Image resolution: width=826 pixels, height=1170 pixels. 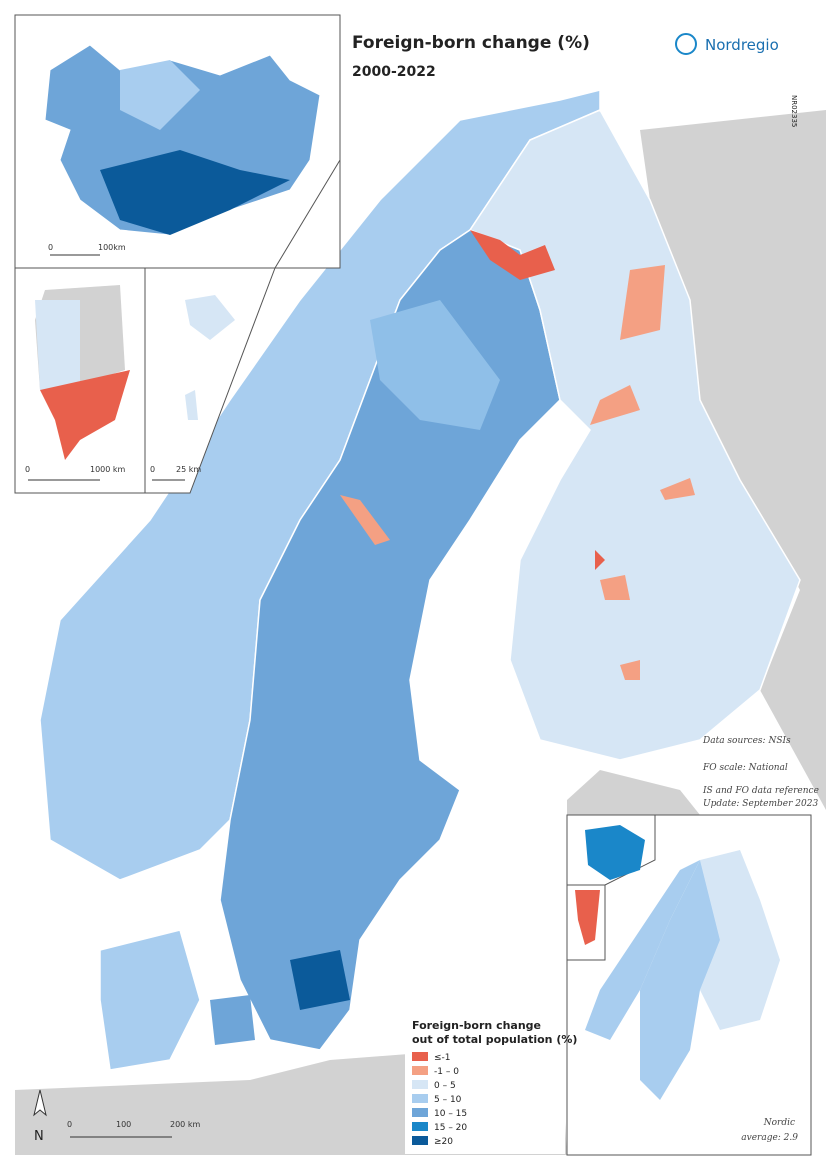 What do you see at coordinates (443, 1142) in the screenshot?
I see `legend-label: ≥20` at bounding box center [443, 1142].